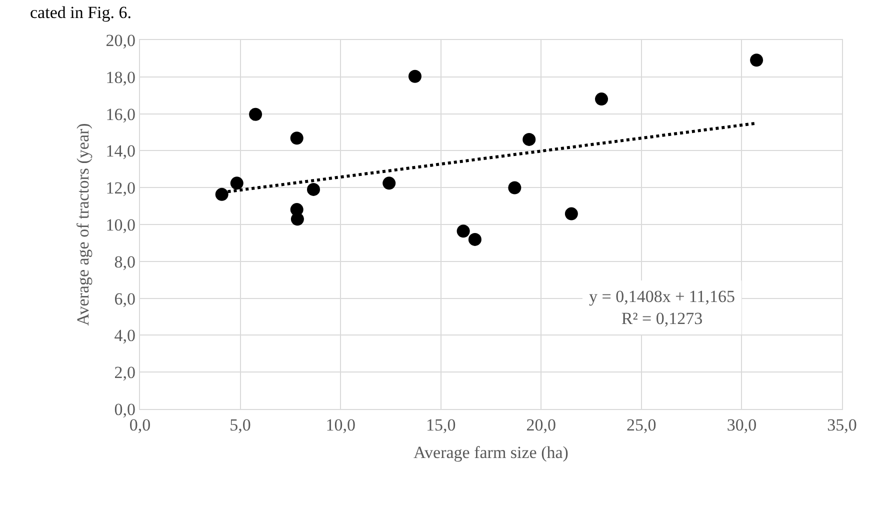  What do you see at coordinates (121, 114) in the screenshot?
I see `y-tick-label: 16,0` at bounding box center [121, 114].